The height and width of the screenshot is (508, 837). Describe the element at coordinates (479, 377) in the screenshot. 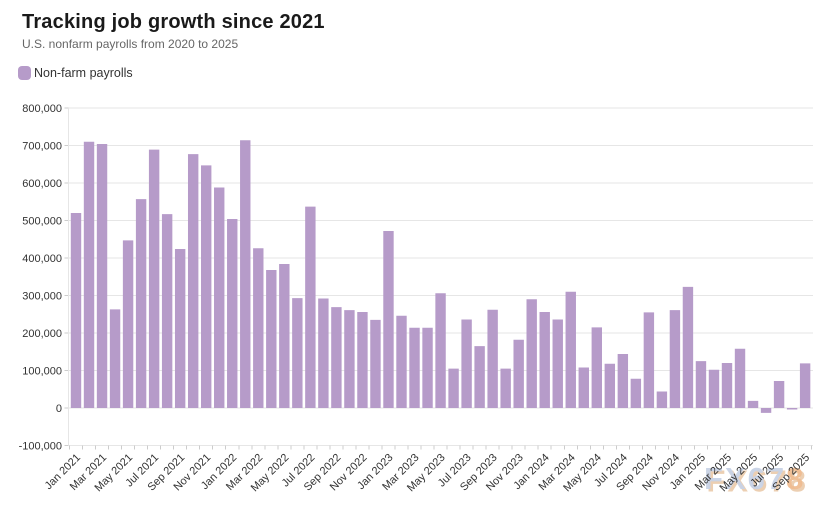

I see `bar-aug-2023` at that location.